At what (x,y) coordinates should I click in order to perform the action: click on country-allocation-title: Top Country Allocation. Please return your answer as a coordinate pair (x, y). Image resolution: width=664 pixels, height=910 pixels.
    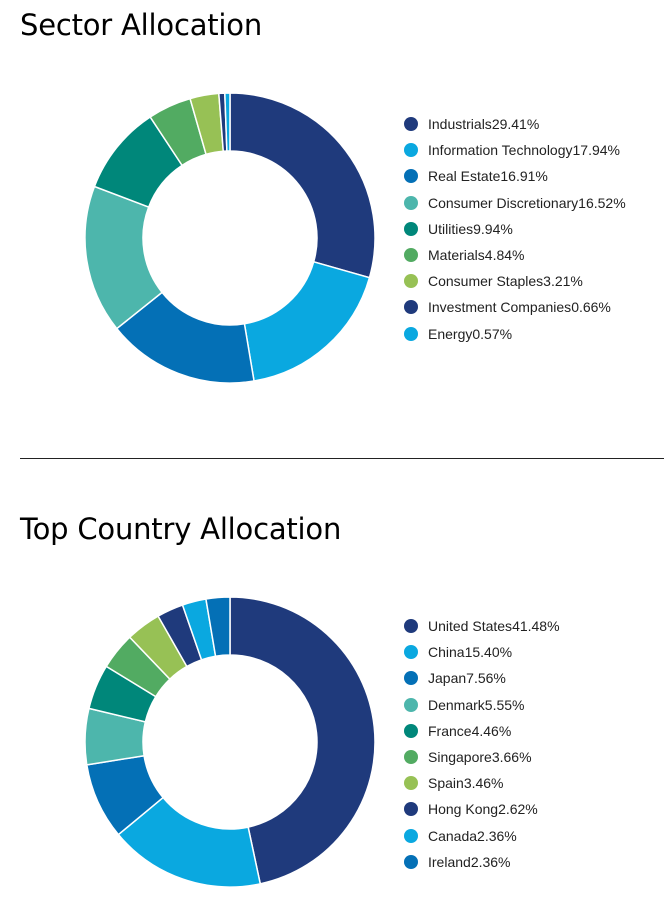
    Looking at the image, I should click on (181, 529).